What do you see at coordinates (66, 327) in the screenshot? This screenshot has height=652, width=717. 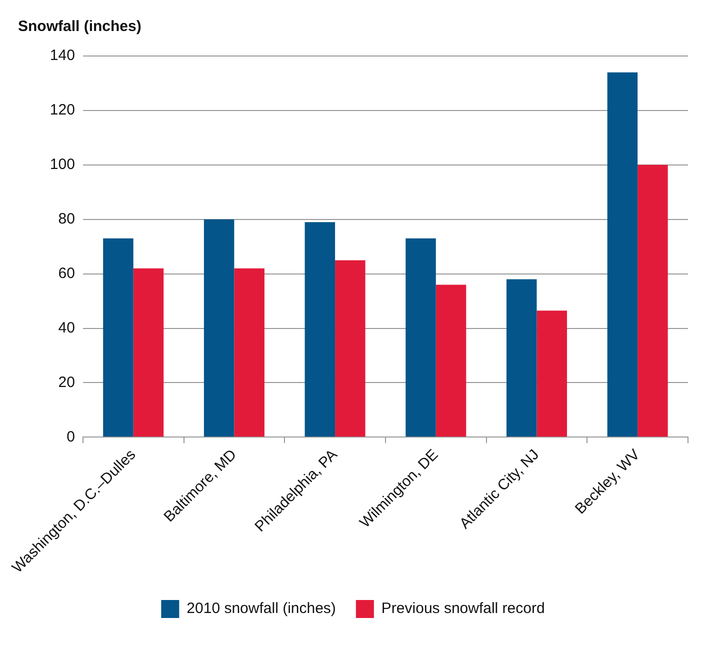 I see `y-tick-label: 40` at bounding box center [66, 327].